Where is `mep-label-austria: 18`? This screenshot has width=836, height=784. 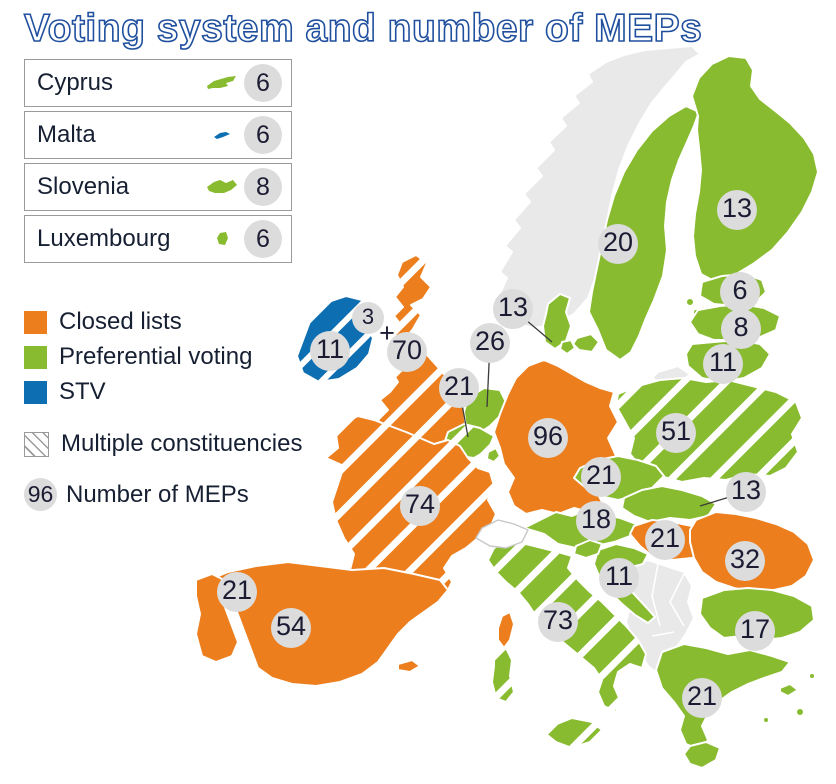 mep-label-austria: 18 is located at coordinates (596, 521).